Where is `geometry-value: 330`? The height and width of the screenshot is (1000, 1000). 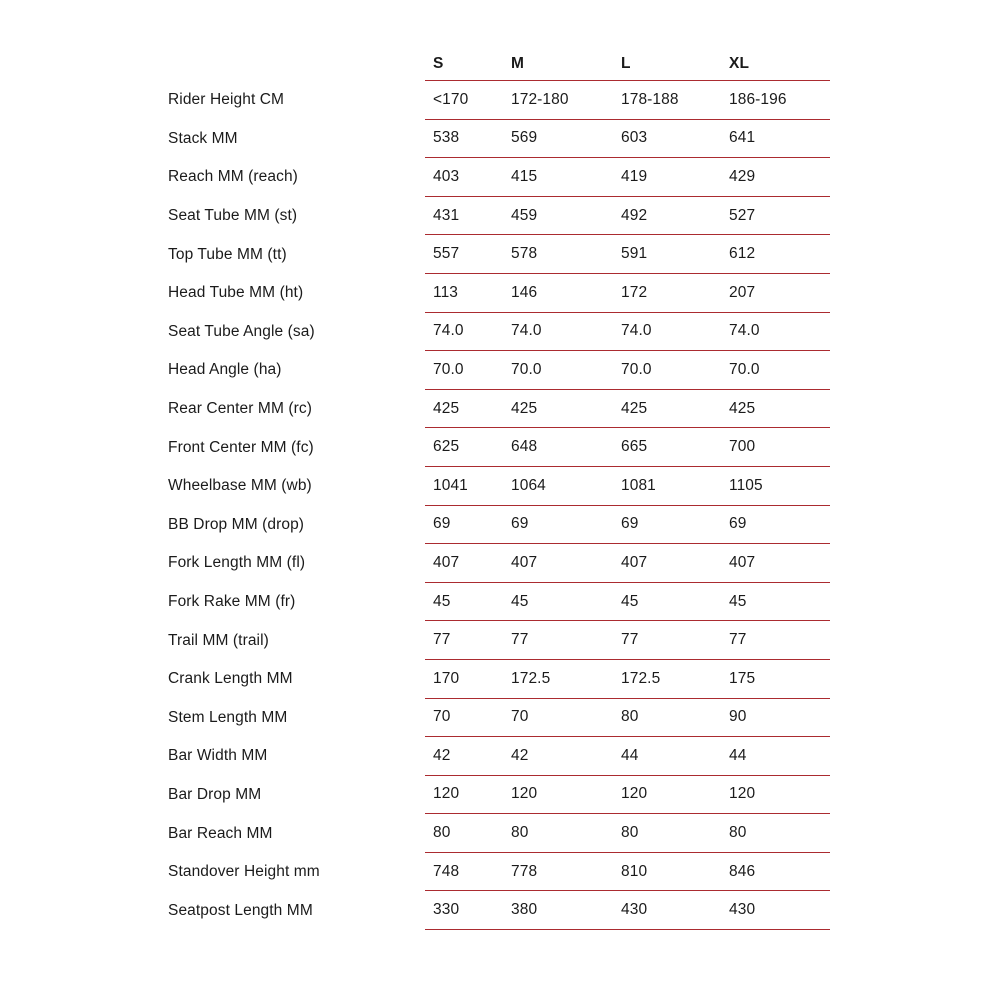 geometry-value: 330 is located at coordinates (464, 911).